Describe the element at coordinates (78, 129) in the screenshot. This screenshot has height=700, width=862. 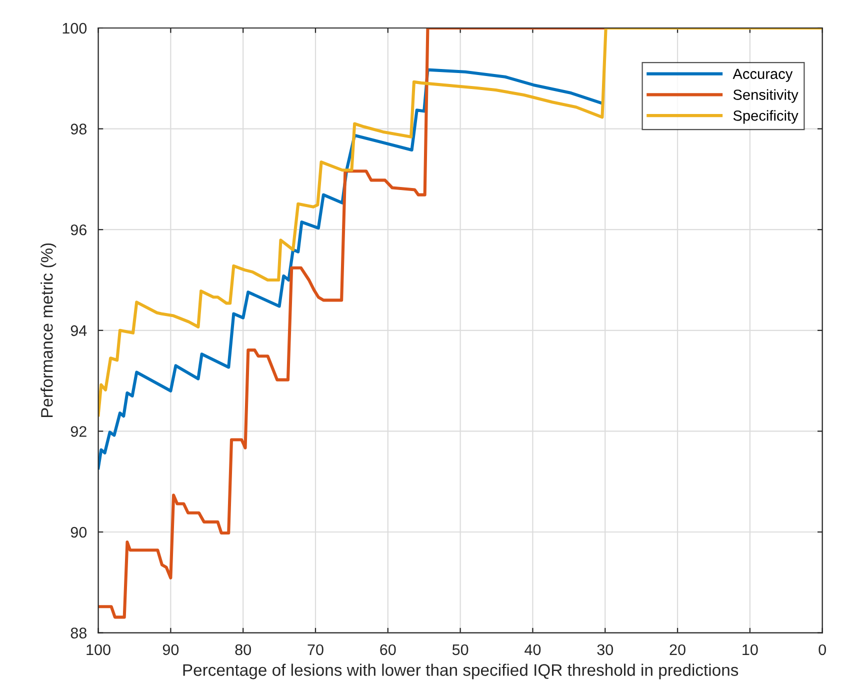
I see `y-tick-label: 98` at that location.